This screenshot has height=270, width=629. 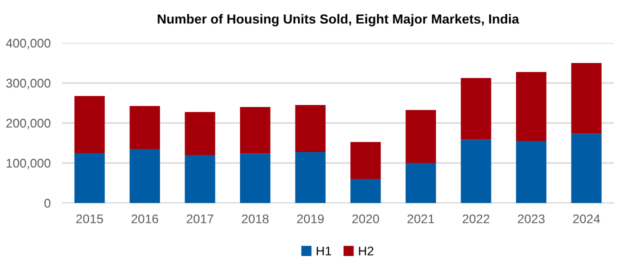 I want to click on x-tick-label: 2022, so click(x=476, y=219).